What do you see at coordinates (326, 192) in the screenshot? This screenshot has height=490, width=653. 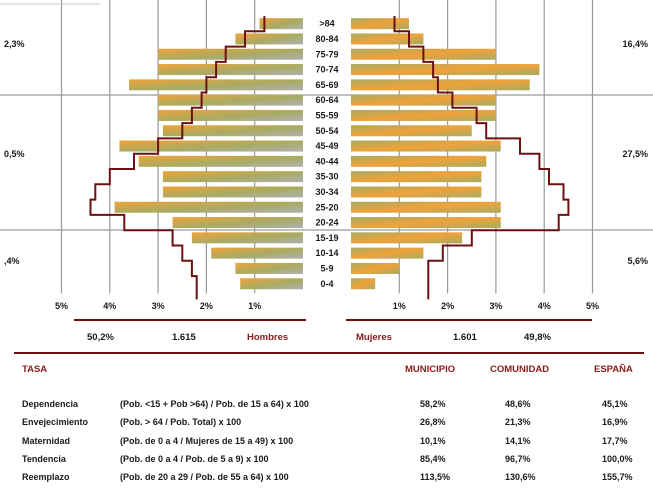 I see `age-group-label: 30-34` at bounding box center [326, 192].